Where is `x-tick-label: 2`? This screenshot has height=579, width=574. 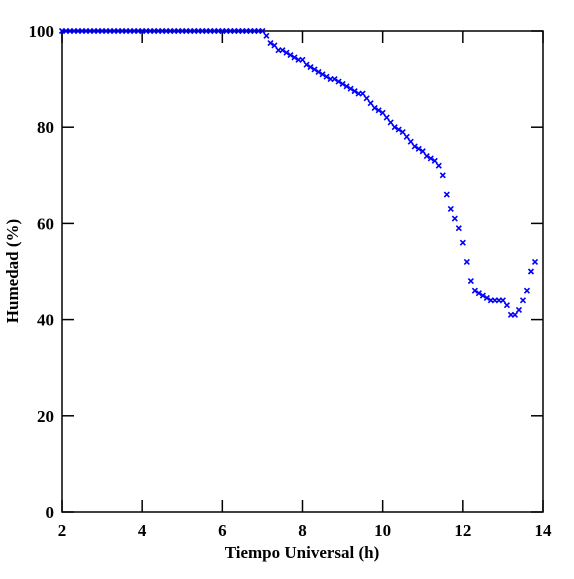 x-tick-label: 2 is located at coordinates (62, 530).